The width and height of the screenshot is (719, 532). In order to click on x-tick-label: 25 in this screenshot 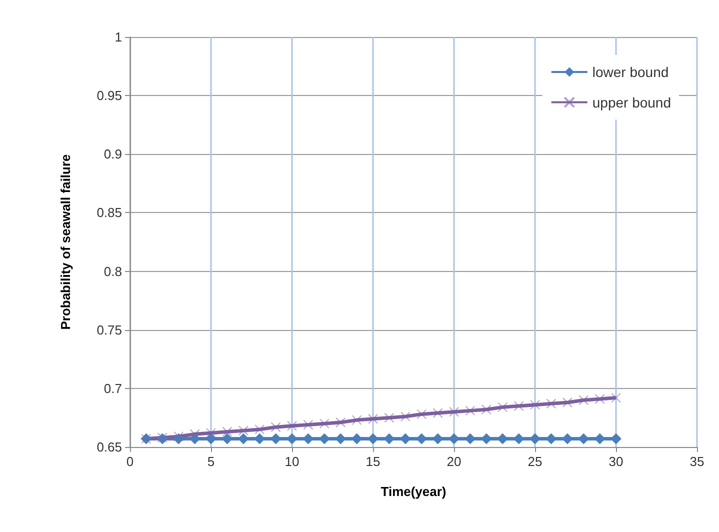, I will do `click(535, 461)`.